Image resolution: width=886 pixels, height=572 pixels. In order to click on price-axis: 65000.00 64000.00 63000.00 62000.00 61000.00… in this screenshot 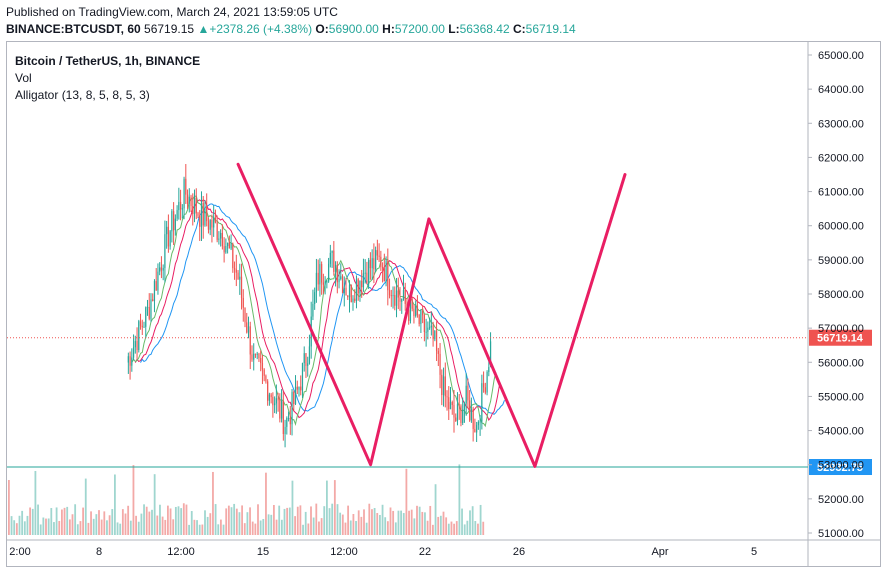, I will do `click(836, 295)`.